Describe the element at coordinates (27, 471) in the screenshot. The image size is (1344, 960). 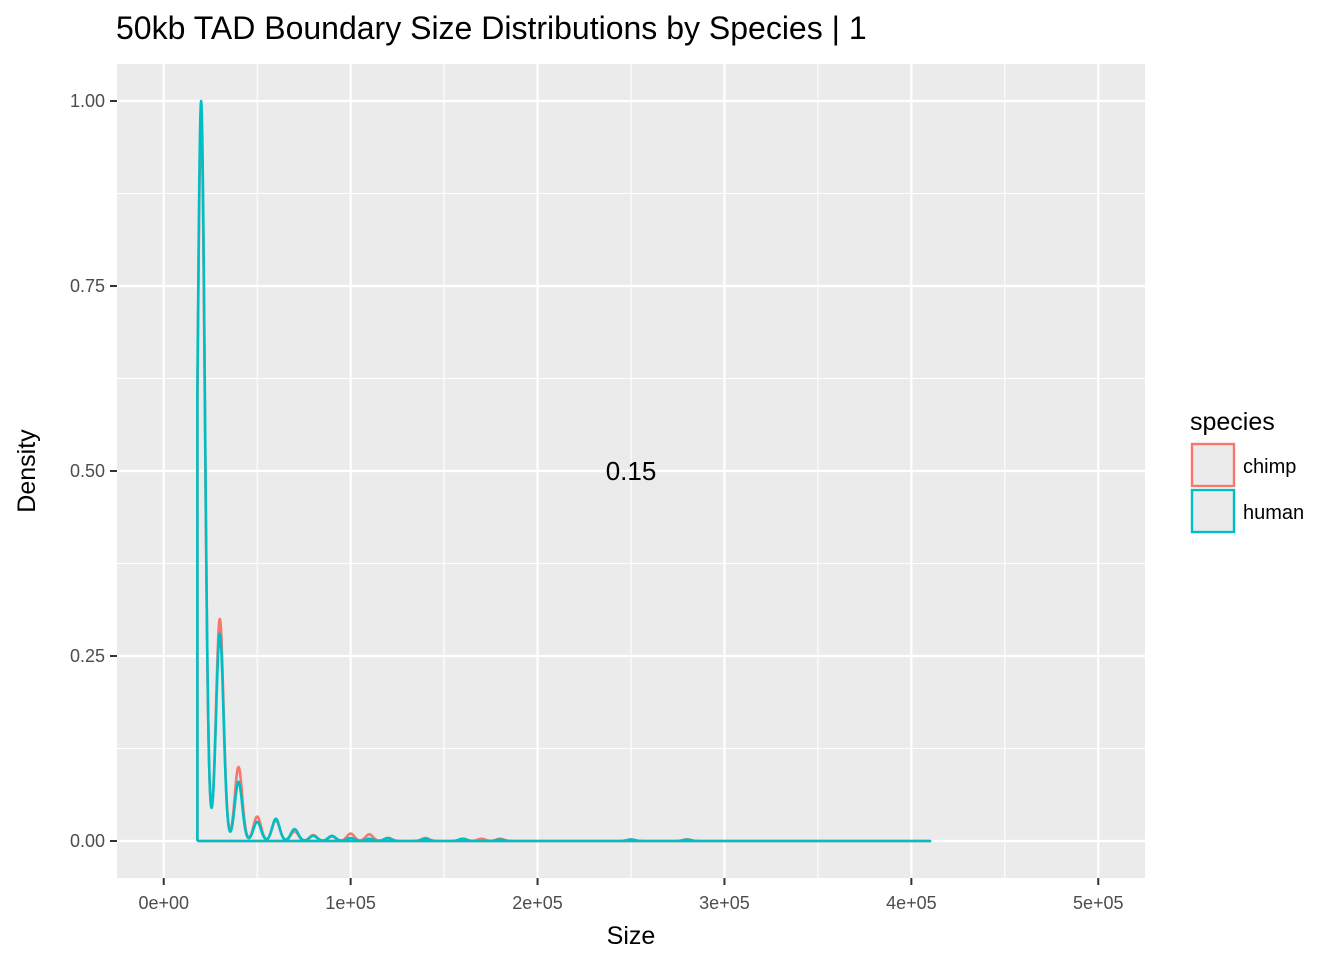
I see `y-axis-title: Density` at that location.